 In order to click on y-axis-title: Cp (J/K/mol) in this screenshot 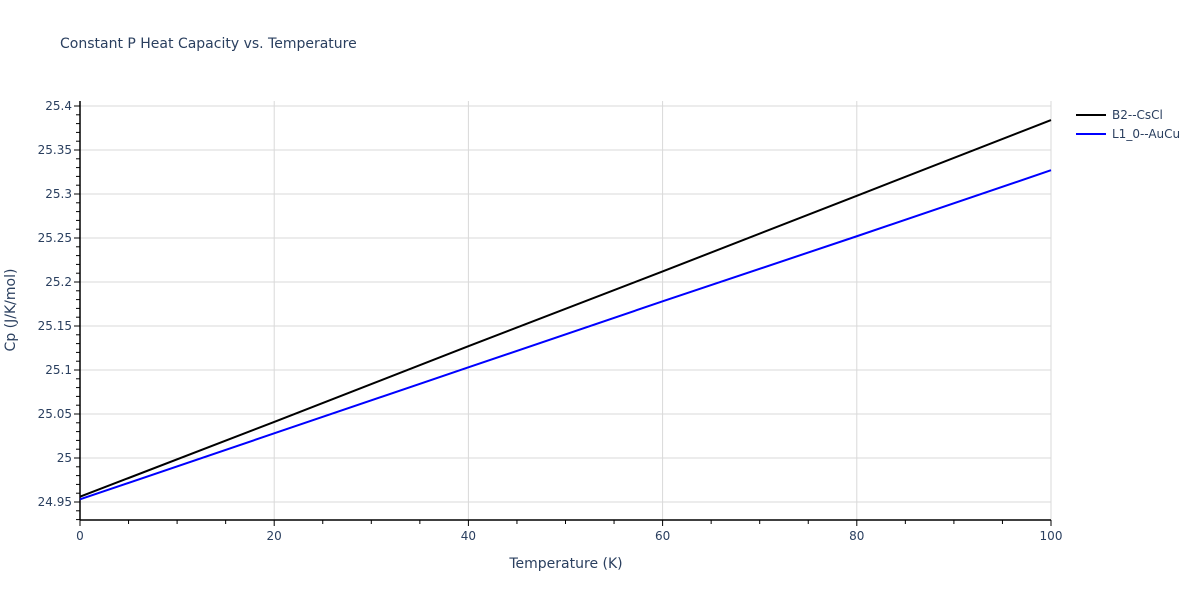, I will do `click(11, 310)`.